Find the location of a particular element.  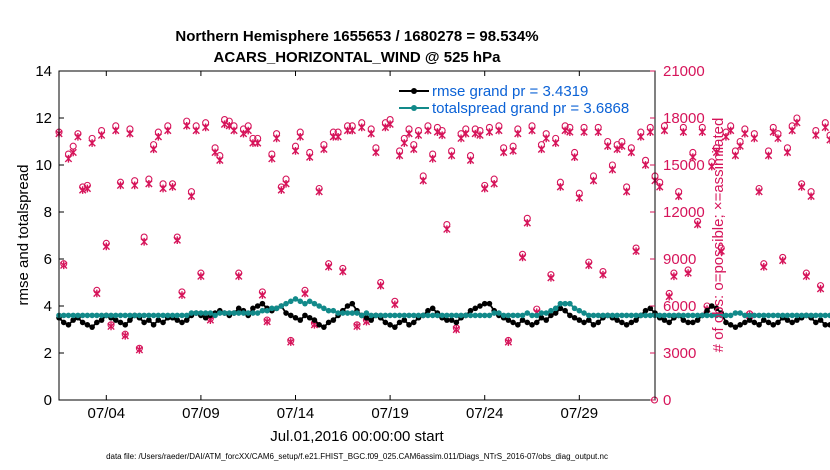

y-left-tick-label: 10 is located at coordinates (43, 165).